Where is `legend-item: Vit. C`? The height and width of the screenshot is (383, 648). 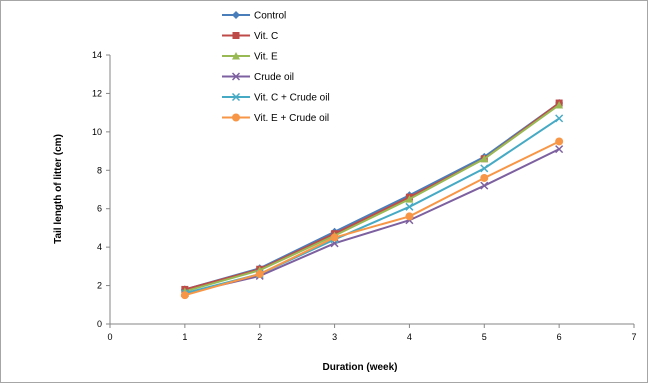
legend-item: Vit. C is located at coordinates (250, 36).